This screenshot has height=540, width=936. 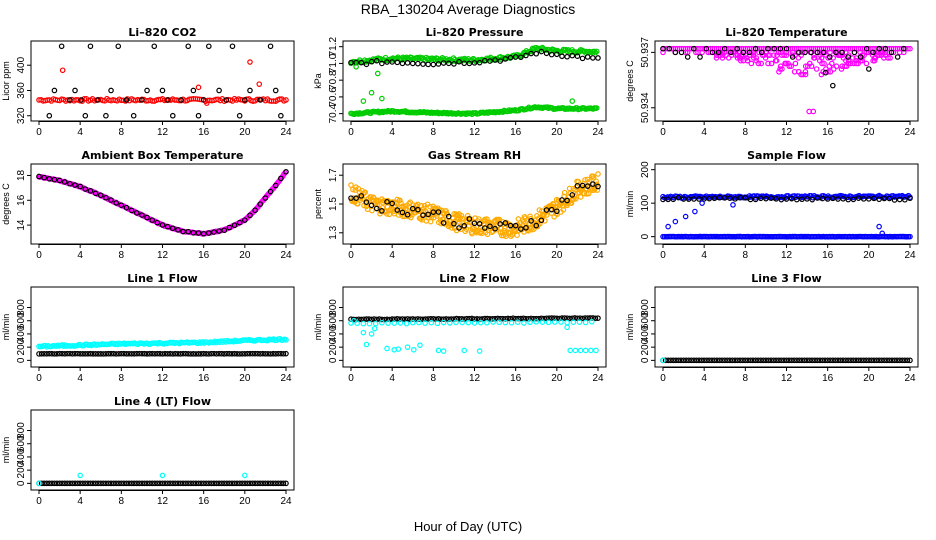 I want to click on figure-title: RBA_130204 Average Diagnostics, so click(x=468, y=9).